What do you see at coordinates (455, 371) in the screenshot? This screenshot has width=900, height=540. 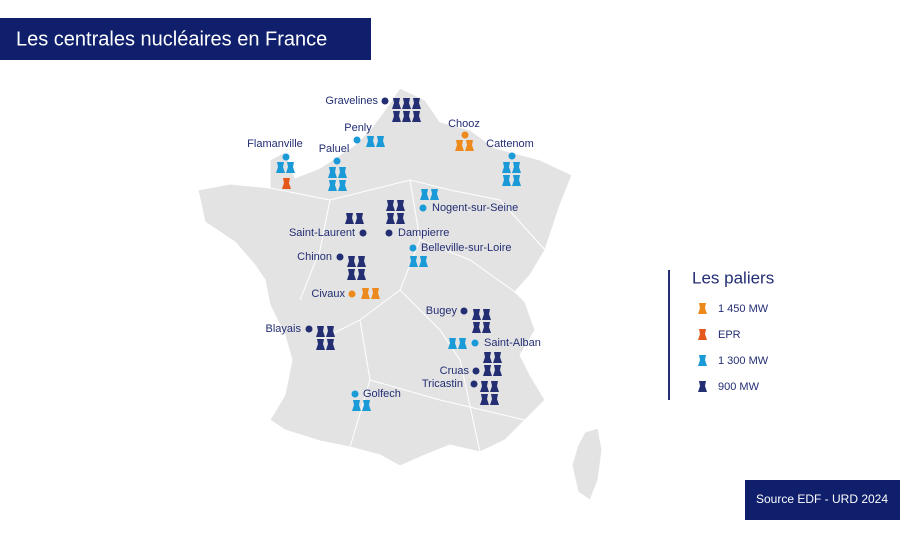 I see `plant-name: Cruas` at bounding box center [455, 371].